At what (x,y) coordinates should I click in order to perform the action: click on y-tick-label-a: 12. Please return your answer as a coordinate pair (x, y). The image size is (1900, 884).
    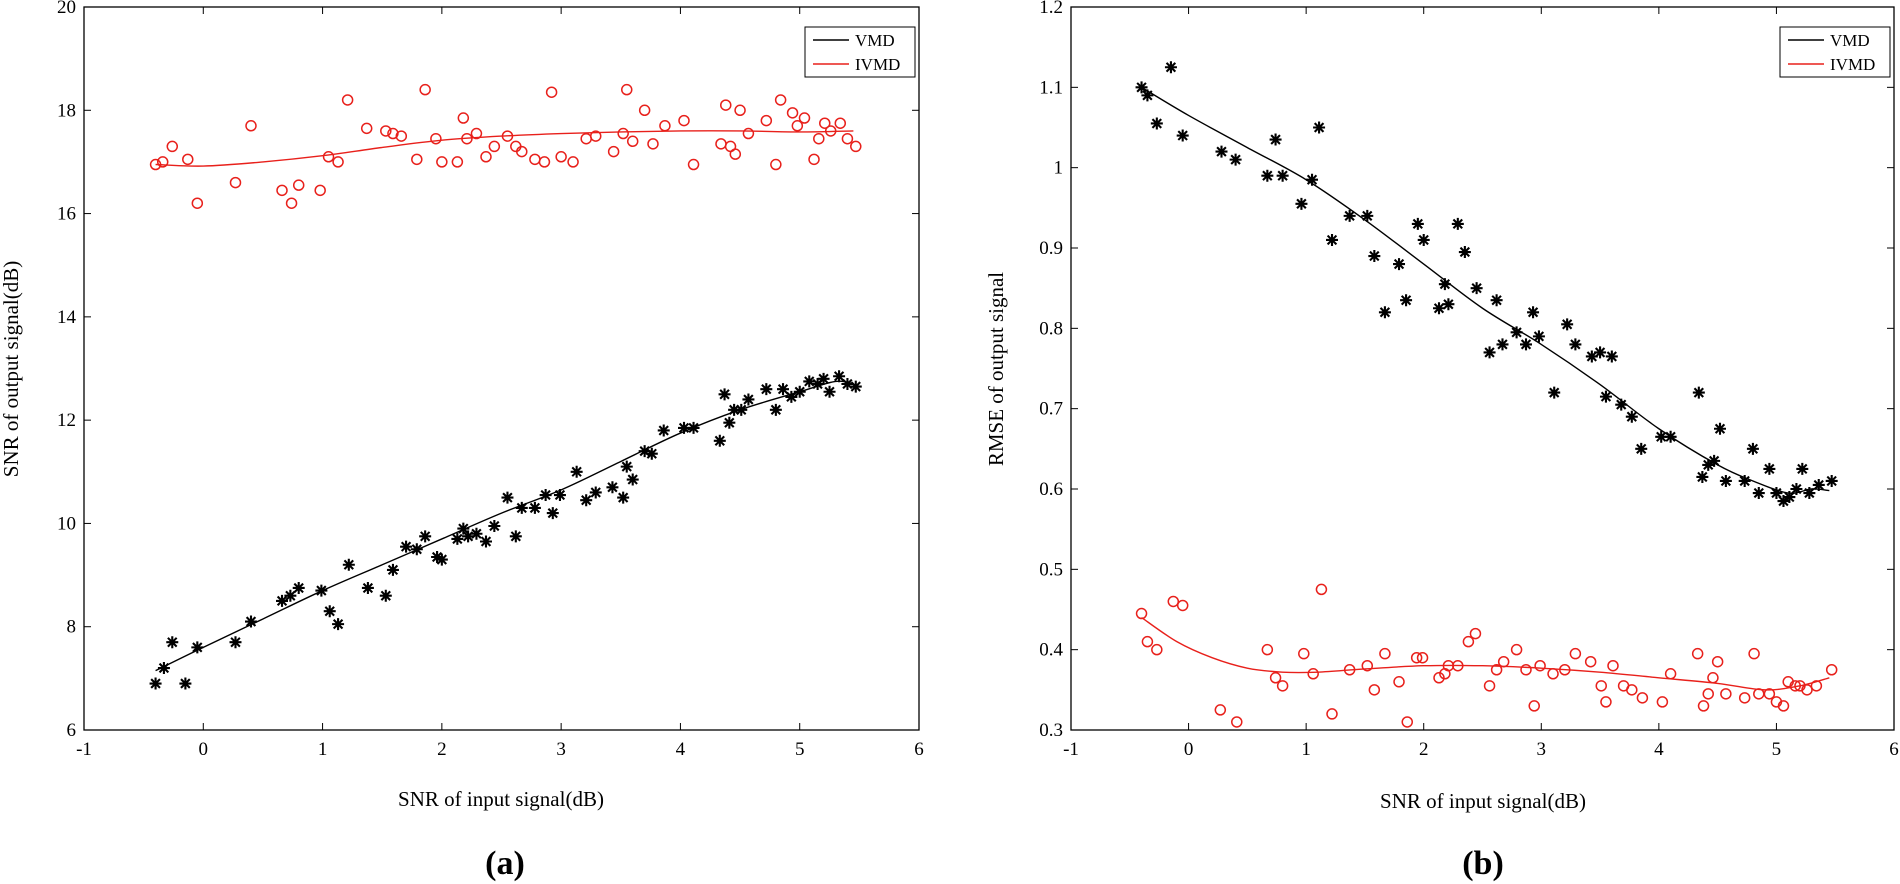
    Looking at the image, I should click on (66, 420).